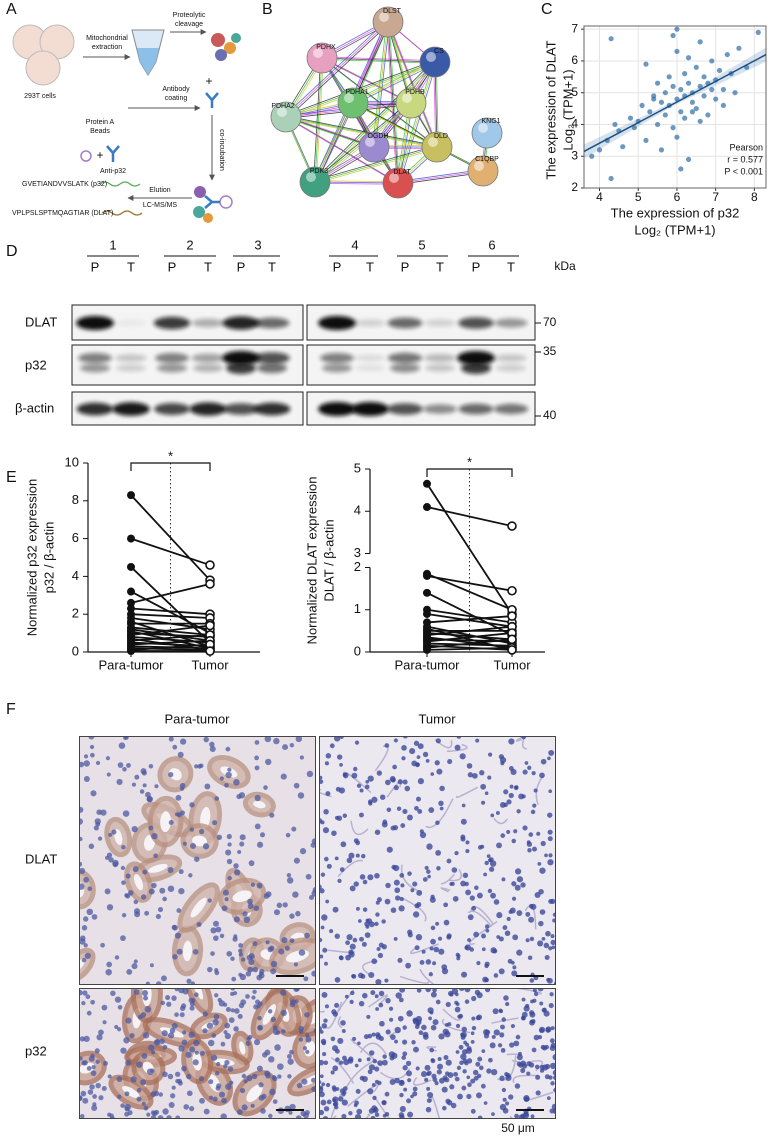 This screenshot has width=770, height=1137. I want to click on x-tick-label: 5, so click(638, 197).